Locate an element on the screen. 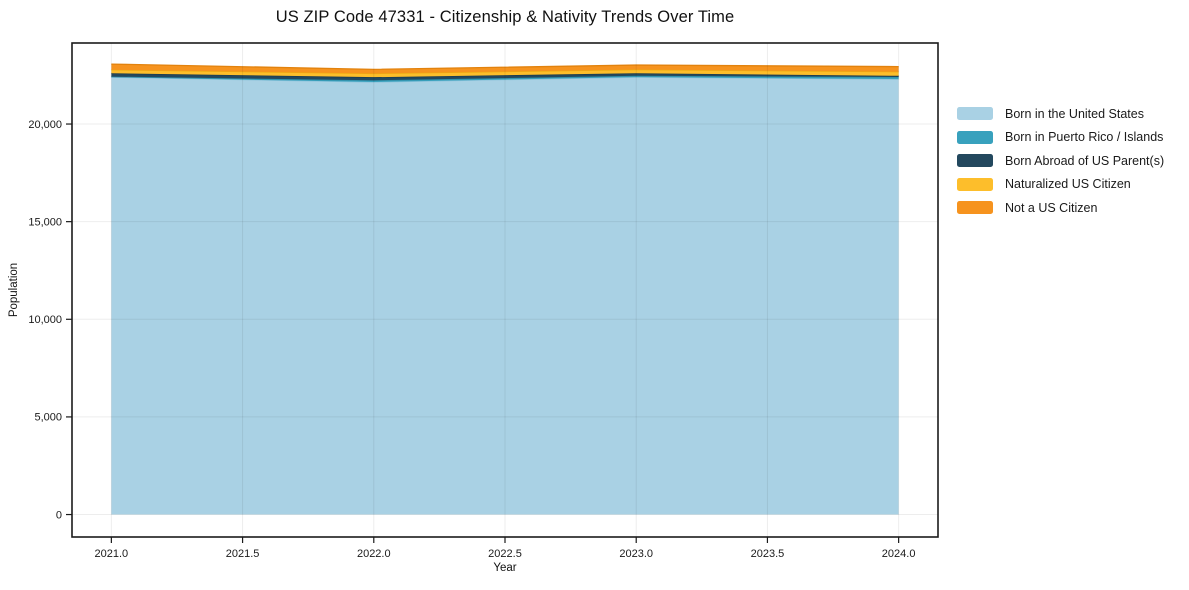  x-tick-label: 2022.5 is located at coordinates (505, 554).